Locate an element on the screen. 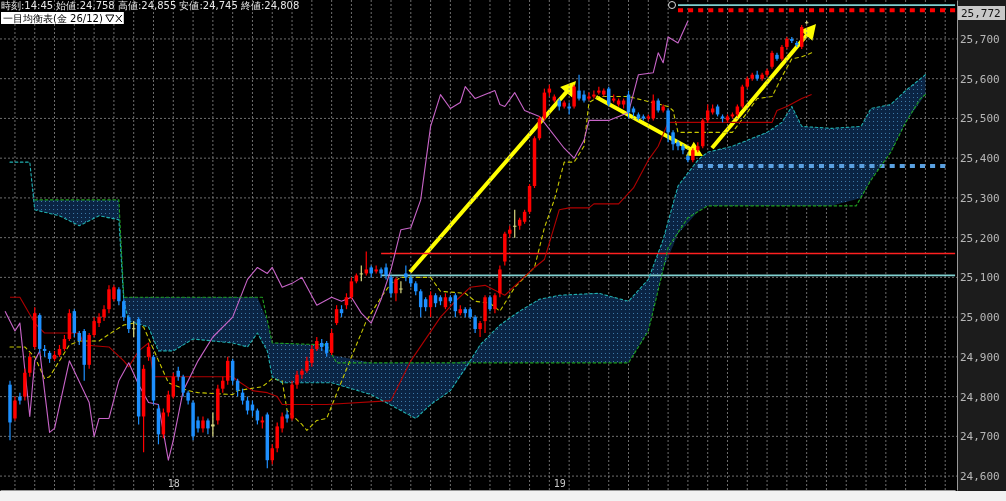 This screenshot has width=1006, height=501. y-tick-label: 25,200 is located at coordinates (980, 238).